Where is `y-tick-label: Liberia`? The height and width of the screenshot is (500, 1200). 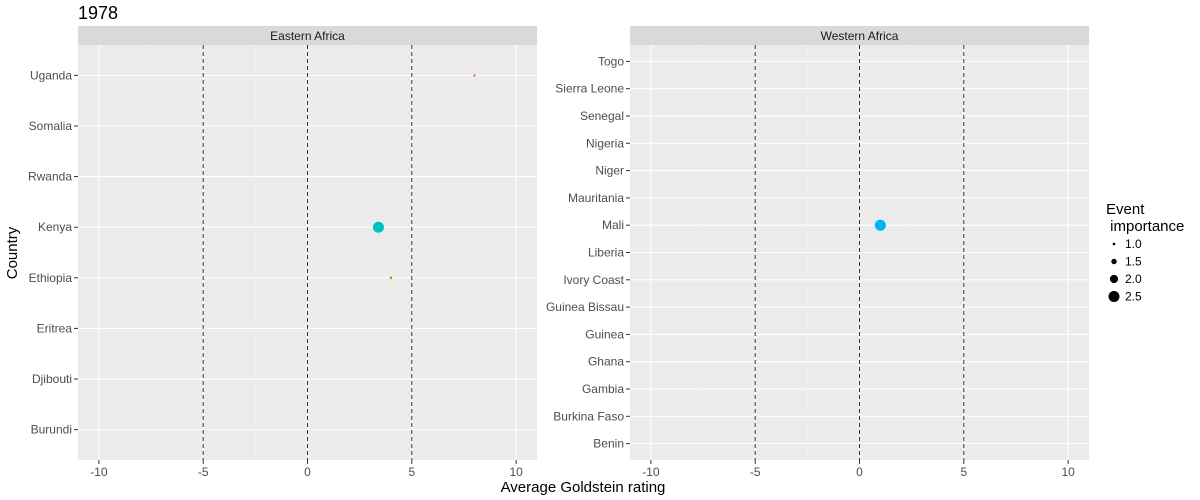
y-tick-label: Liberia is located at coordinates (606, 253).